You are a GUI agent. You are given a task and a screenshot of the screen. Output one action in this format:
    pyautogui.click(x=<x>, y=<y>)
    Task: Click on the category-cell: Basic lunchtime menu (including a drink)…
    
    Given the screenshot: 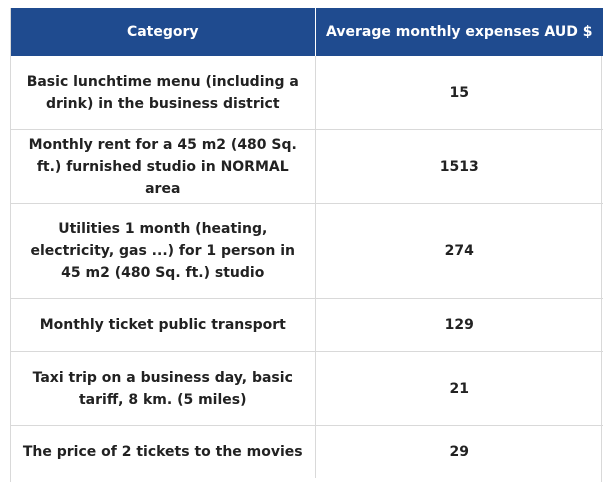 What is the action you would take?
    pyautogui.click(x=163, y=93)
    